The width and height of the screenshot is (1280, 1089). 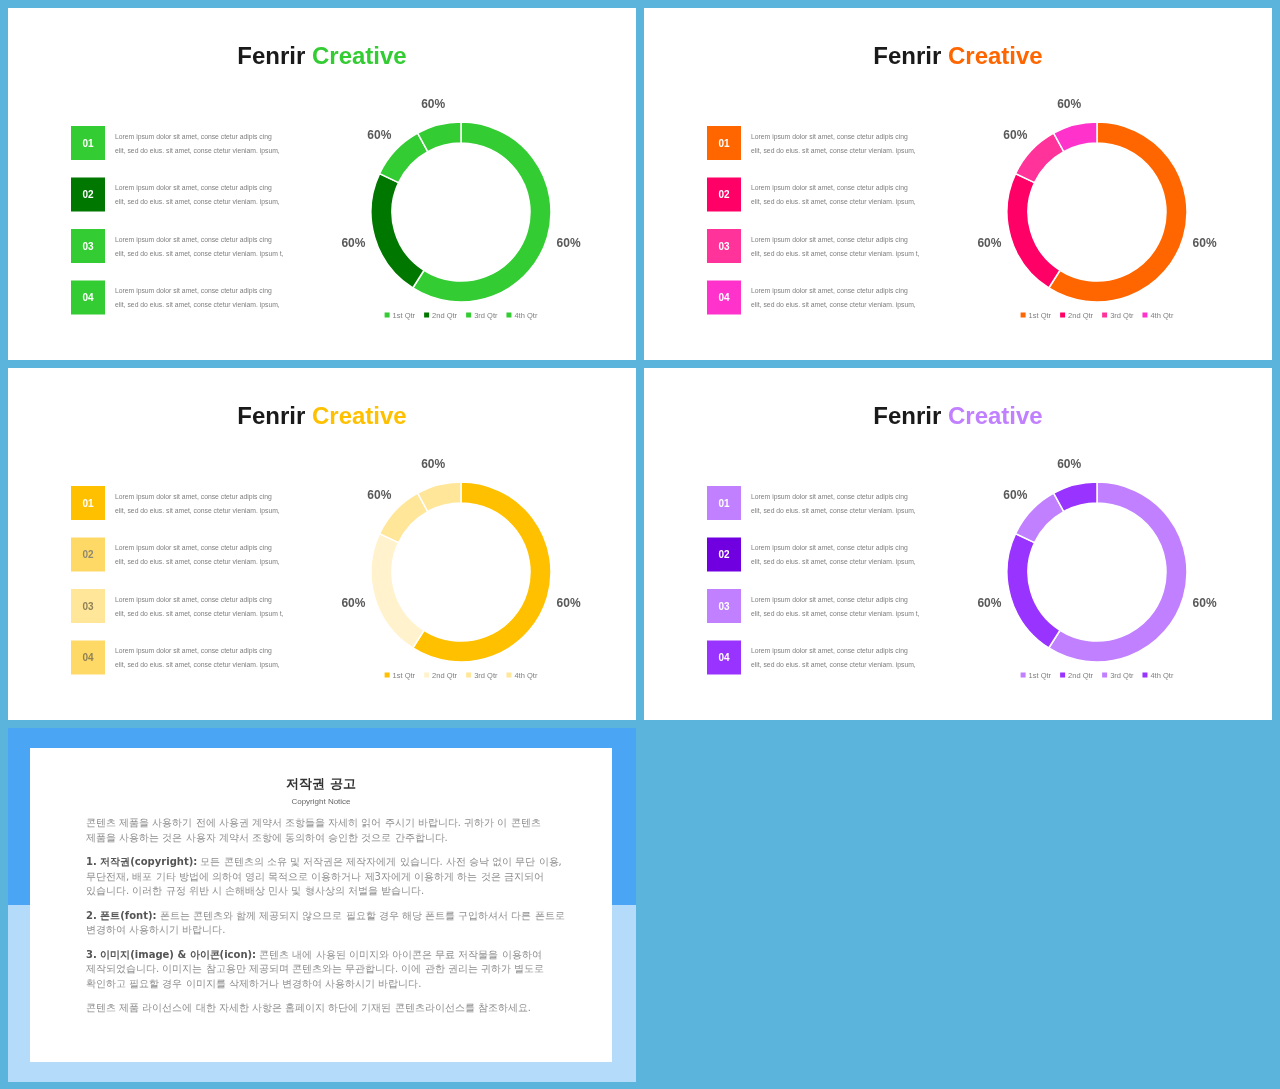 What do you see at coordinates (321, 783) in the screenshot?
I see `text: 저작권 공고` at bounding box center [321, 783].